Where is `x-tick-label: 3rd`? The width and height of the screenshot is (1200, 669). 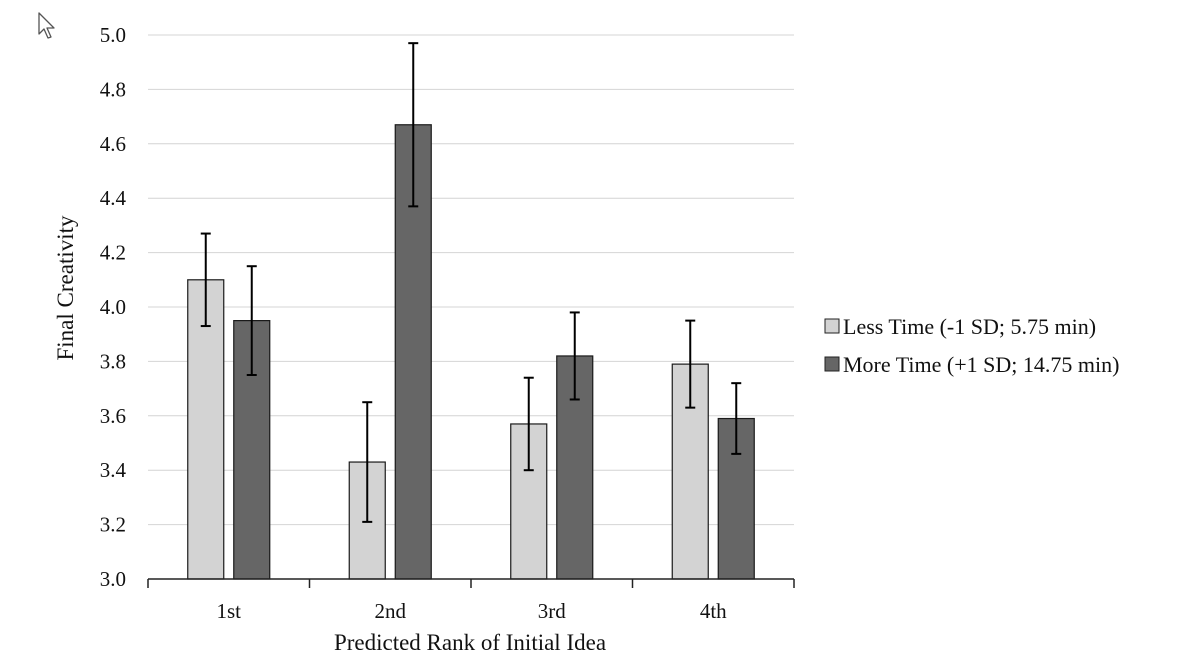 x-tick-label: 3rd is located at coordinates (552, 611).